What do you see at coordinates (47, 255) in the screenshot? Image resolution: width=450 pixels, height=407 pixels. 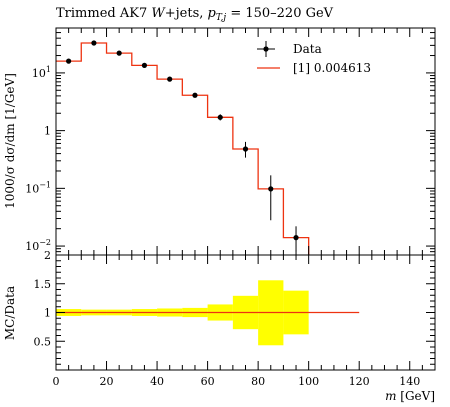 I see `ratio-y-tick-label: 2` at bounding box center [47, 255].